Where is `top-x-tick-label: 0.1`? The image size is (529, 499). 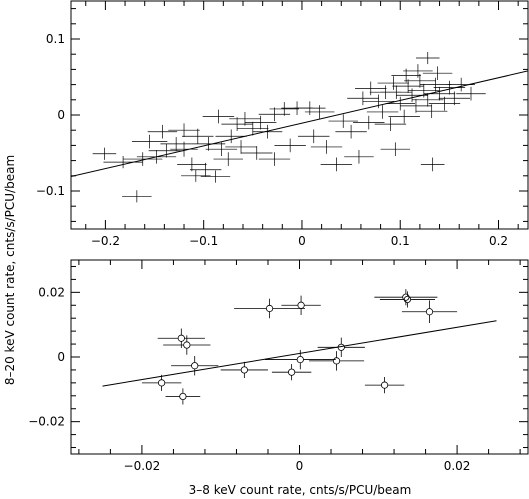 top-x-tick-label: 0.1 is located at coordinates (400, 241).